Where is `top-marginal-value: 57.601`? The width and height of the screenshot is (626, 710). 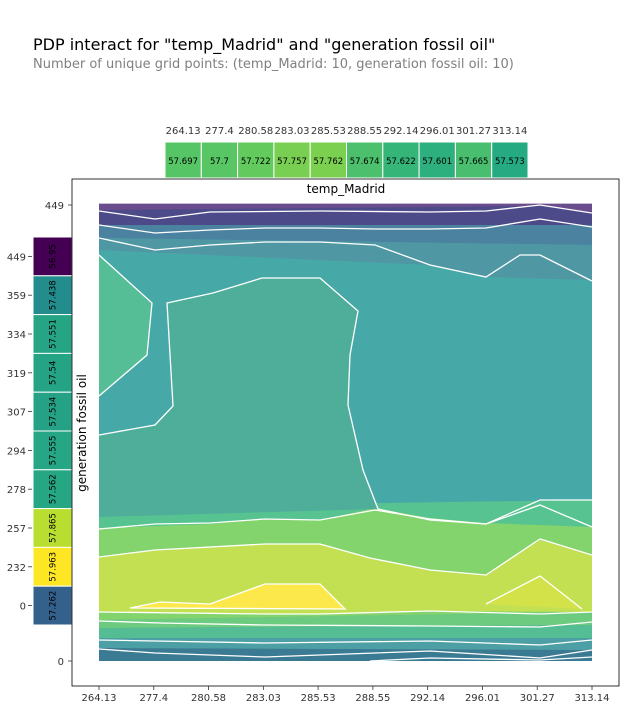 top-marginal-value: 57.601 is located at coordinates (437, 162).